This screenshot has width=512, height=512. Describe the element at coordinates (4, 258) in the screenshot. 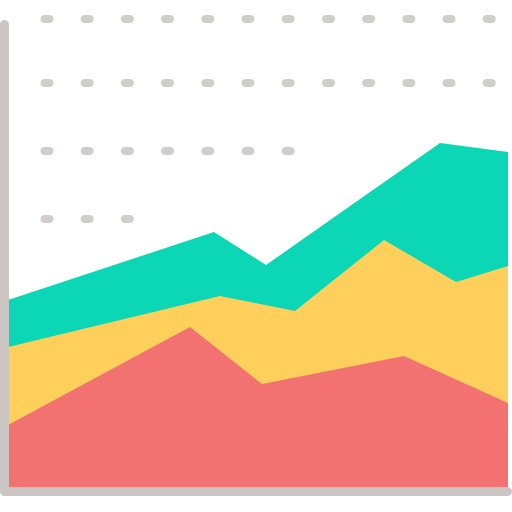

I see `y-axis` at that location.